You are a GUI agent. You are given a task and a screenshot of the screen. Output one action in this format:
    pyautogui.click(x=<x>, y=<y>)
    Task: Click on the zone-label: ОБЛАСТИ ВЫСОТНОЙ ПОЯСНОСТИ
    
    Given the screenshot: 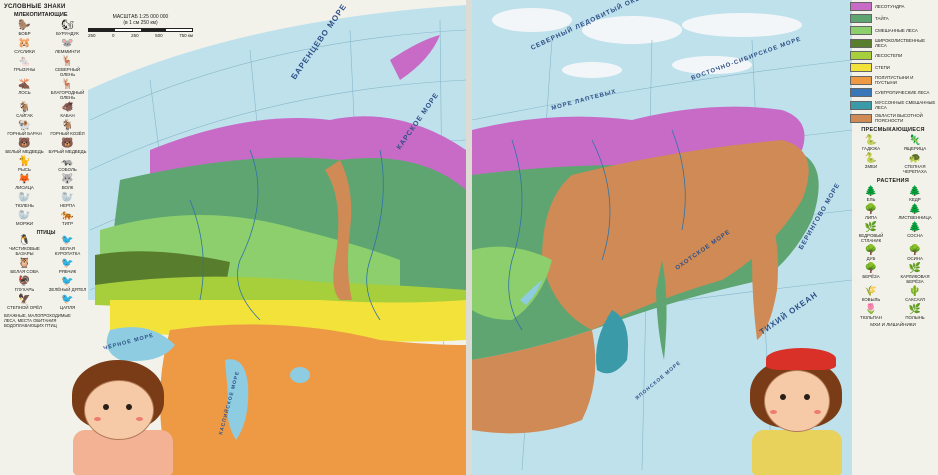 What is the action you would take?
    pyautogui.click(x=899, y=118)
    